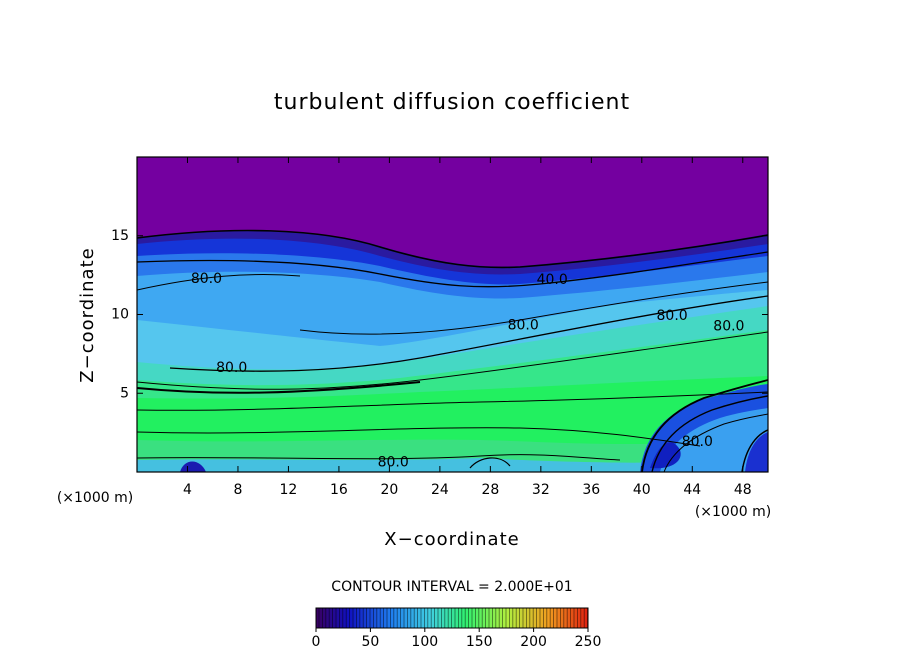 The height and width of the screenshot is (654, 904). Describe the element at coordinates (541, 490) in the screenshot. I see `x-tick-label: 32` at that location.